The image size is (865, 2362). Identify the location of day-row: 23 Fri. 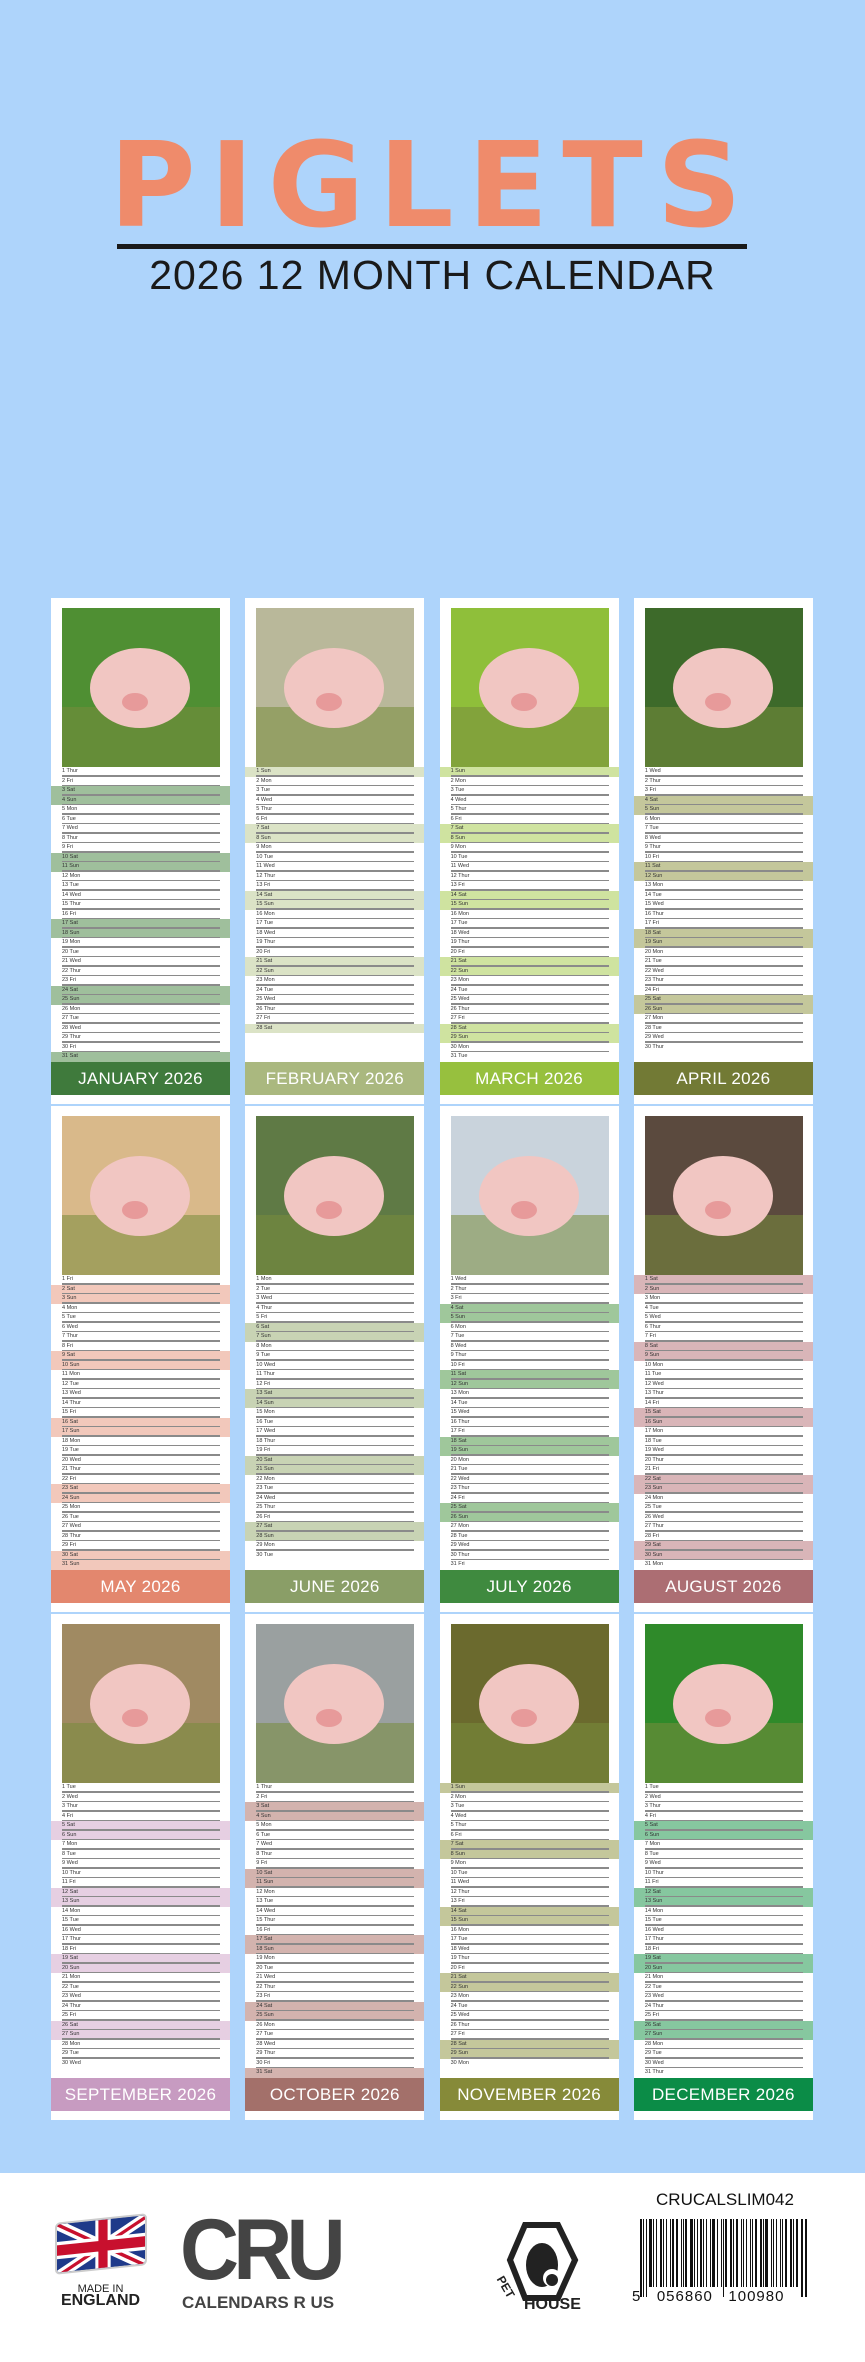
(334, 1997).